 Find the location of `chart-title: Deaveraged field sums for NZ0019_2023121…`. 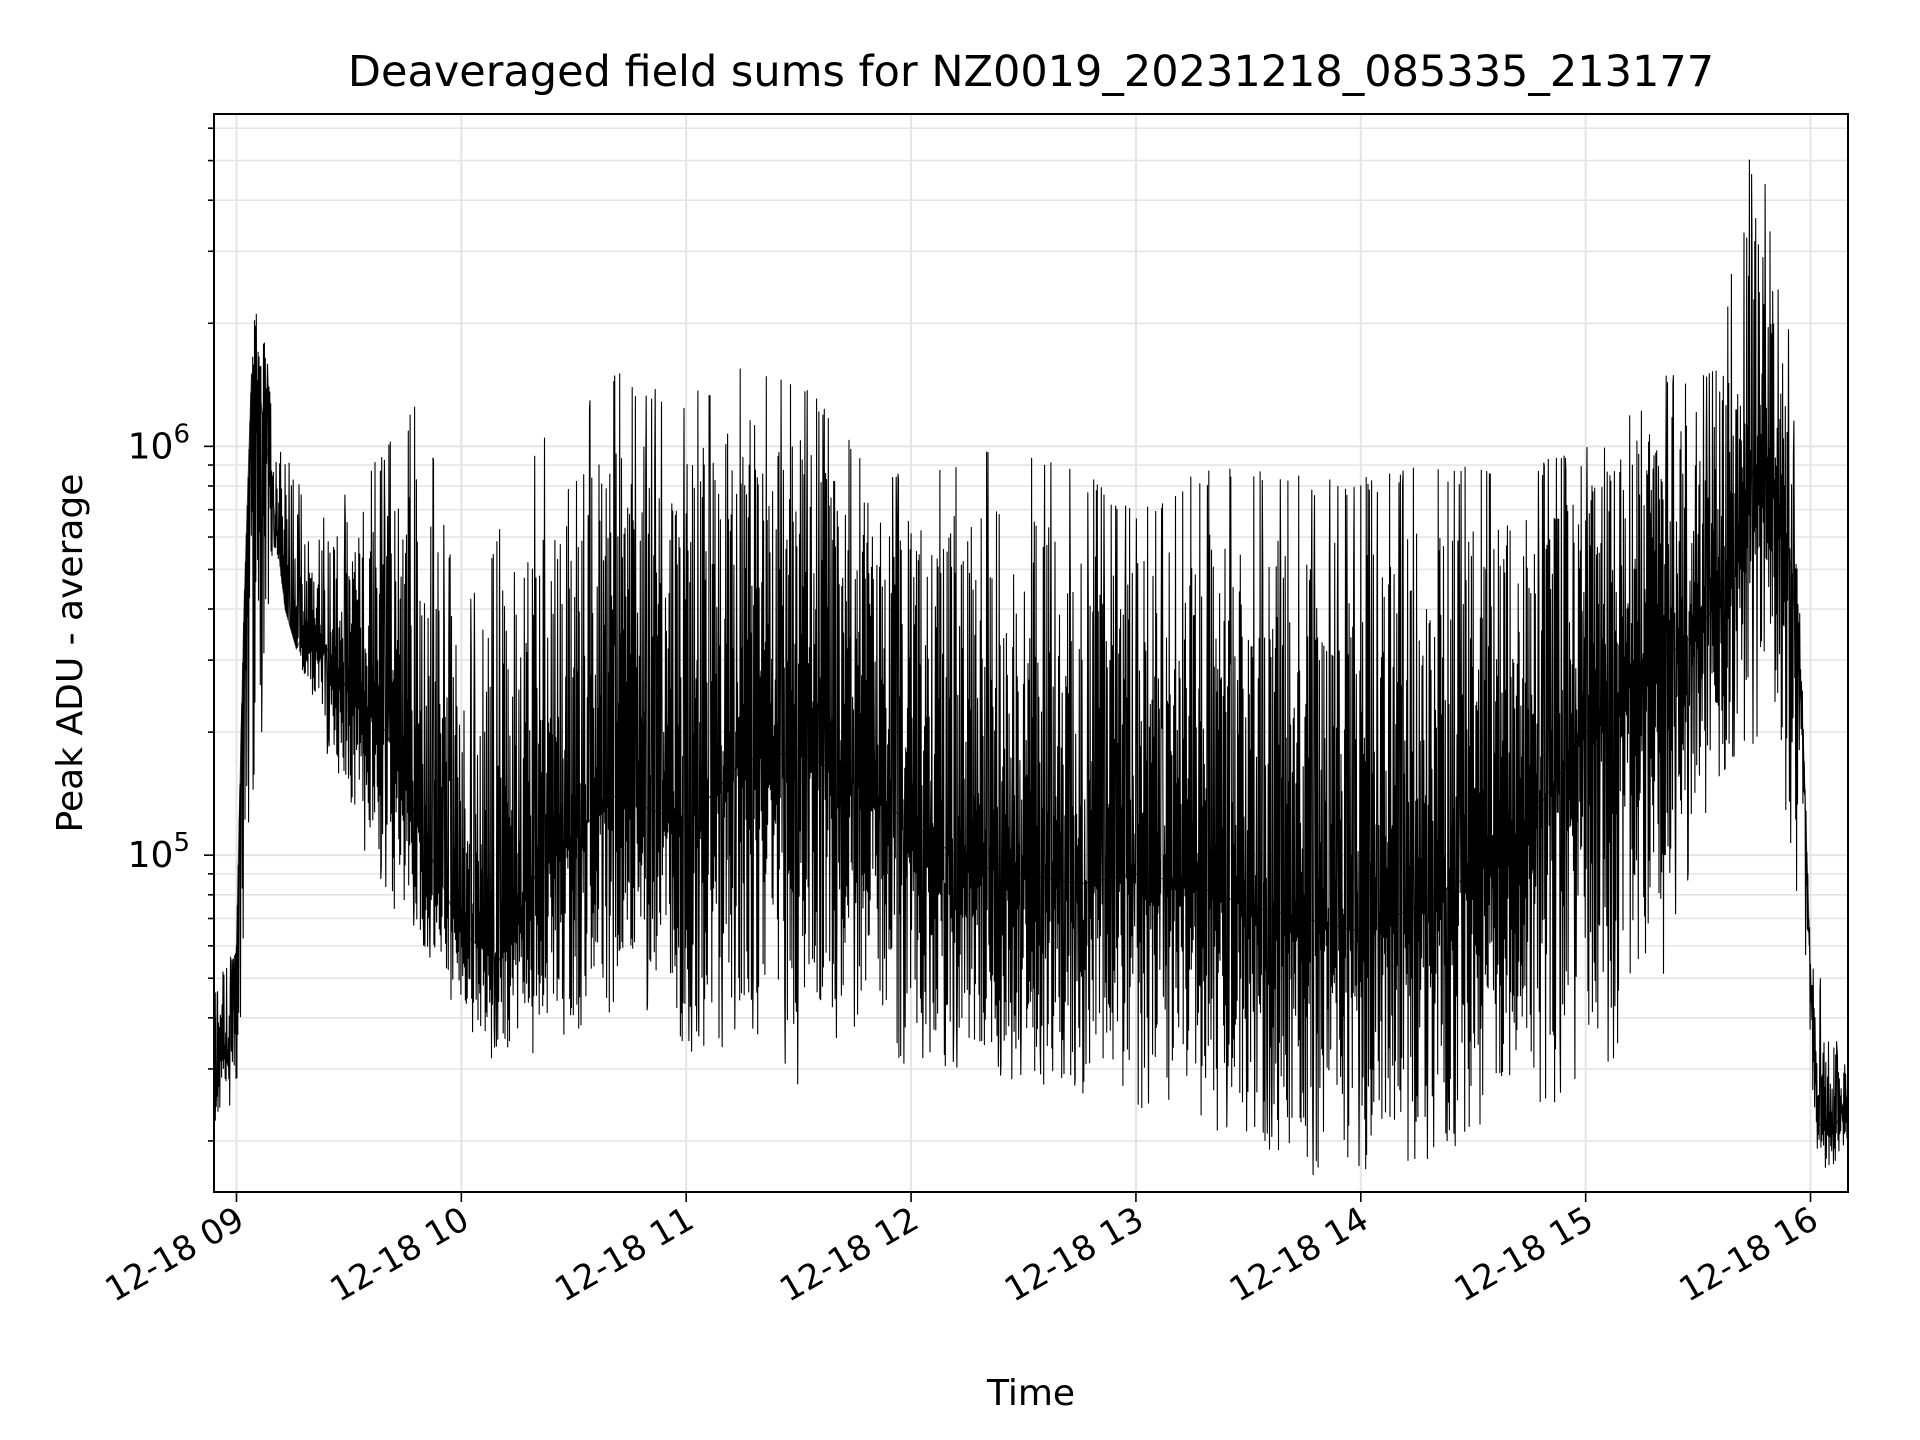

chart-title: Deaveraged field sums for NZ0019_2023121… is located at coordinates (1031, 72).